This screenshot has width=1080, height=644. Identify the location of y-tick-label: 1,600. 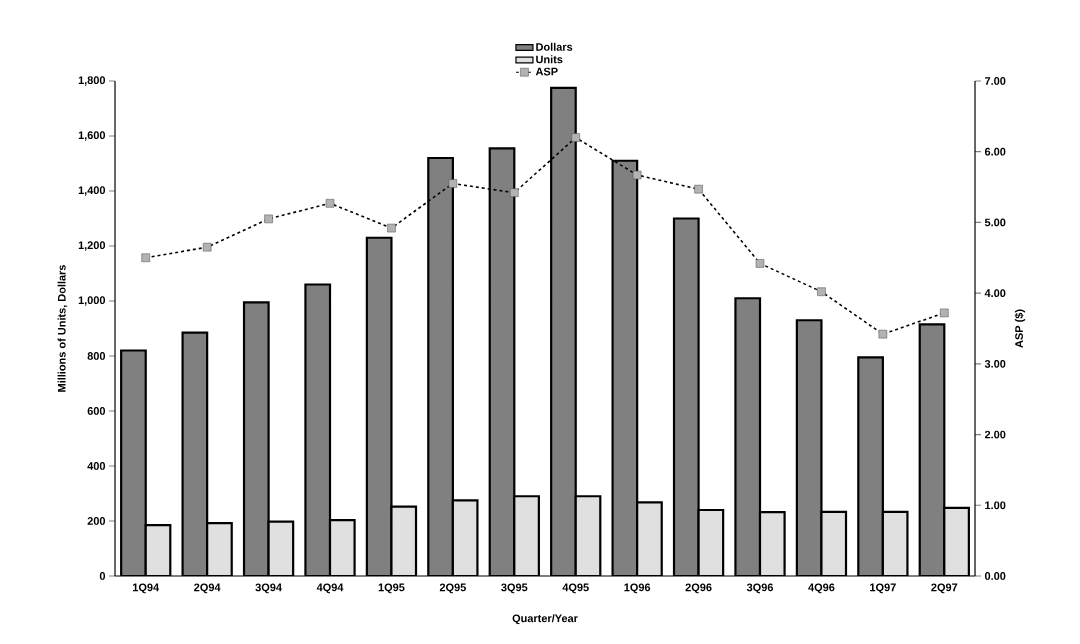
(92, 136).